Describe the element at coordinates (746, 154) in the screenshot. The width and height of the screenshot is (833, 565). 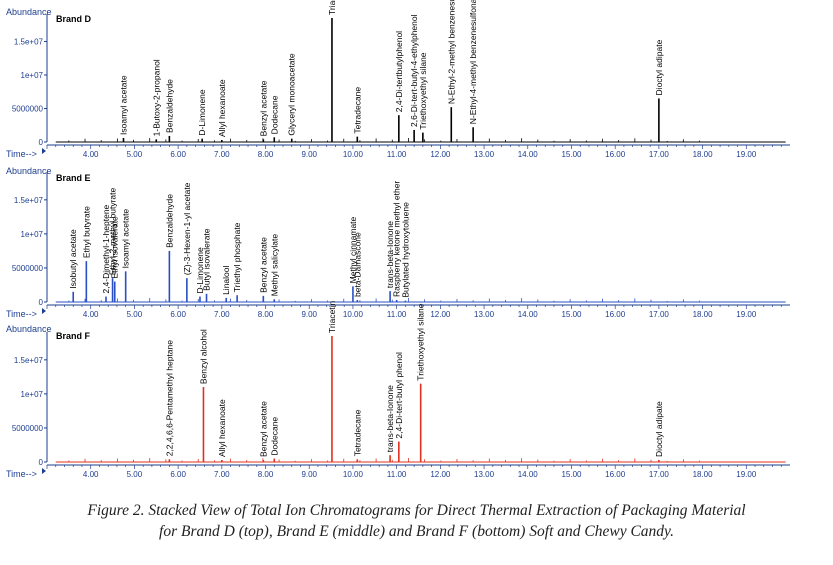
I see `x-tick-label: 19.00` at that location.